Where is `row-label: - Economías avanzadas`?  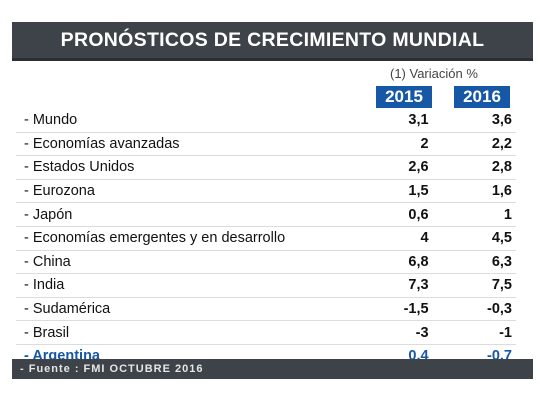
row-label: - Economías avanzadas is located at coordinates (187, 144).